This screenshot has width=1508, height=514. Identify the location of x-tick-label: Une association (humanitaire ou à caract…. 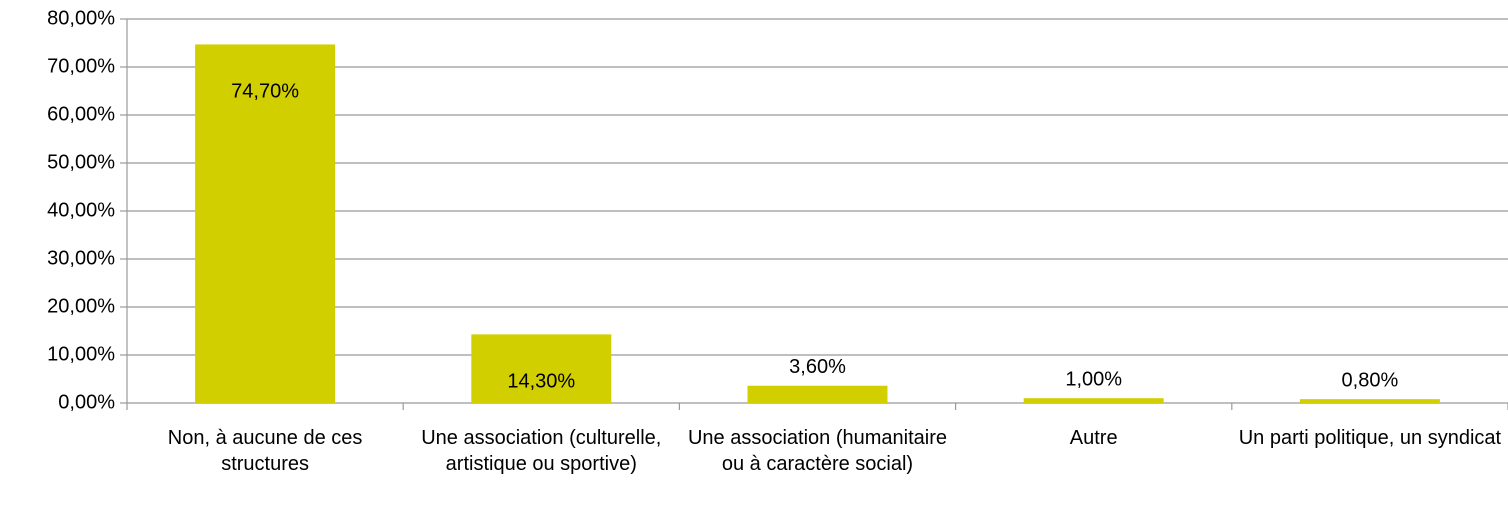
(817, 451).